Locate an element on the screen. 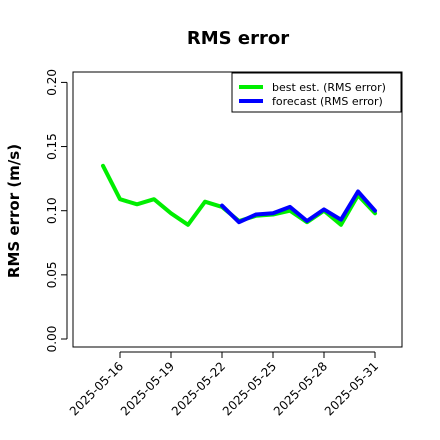  x-tick-label: 2025-05-19 is located at coordinates (147, 388).